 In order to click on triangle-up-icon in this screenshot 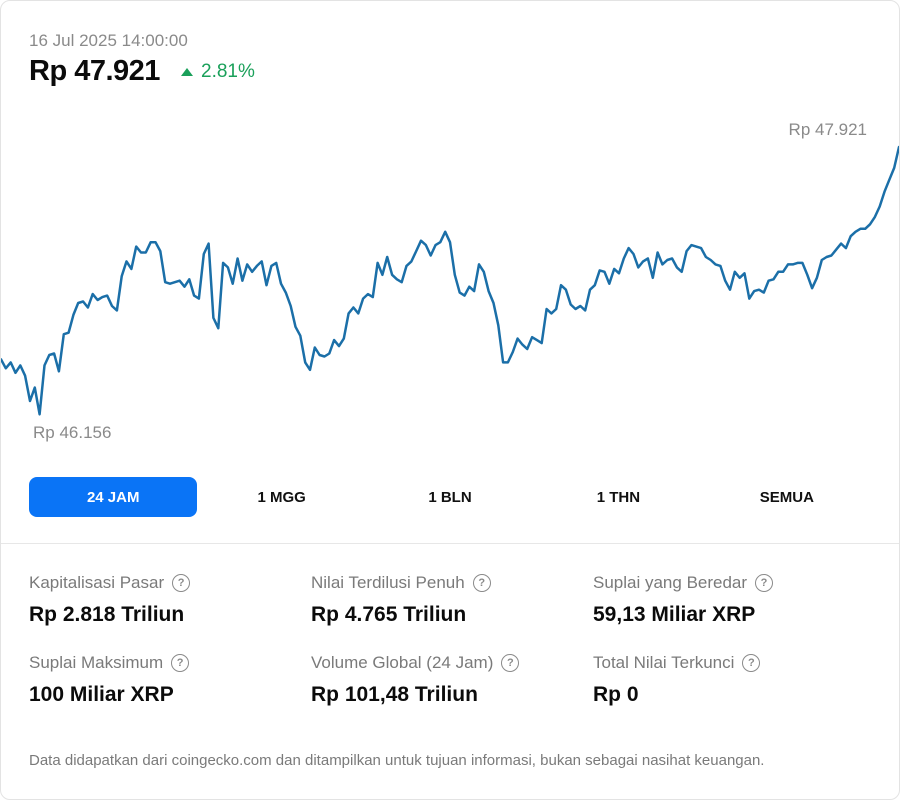, I will do `click(187, 72)`.